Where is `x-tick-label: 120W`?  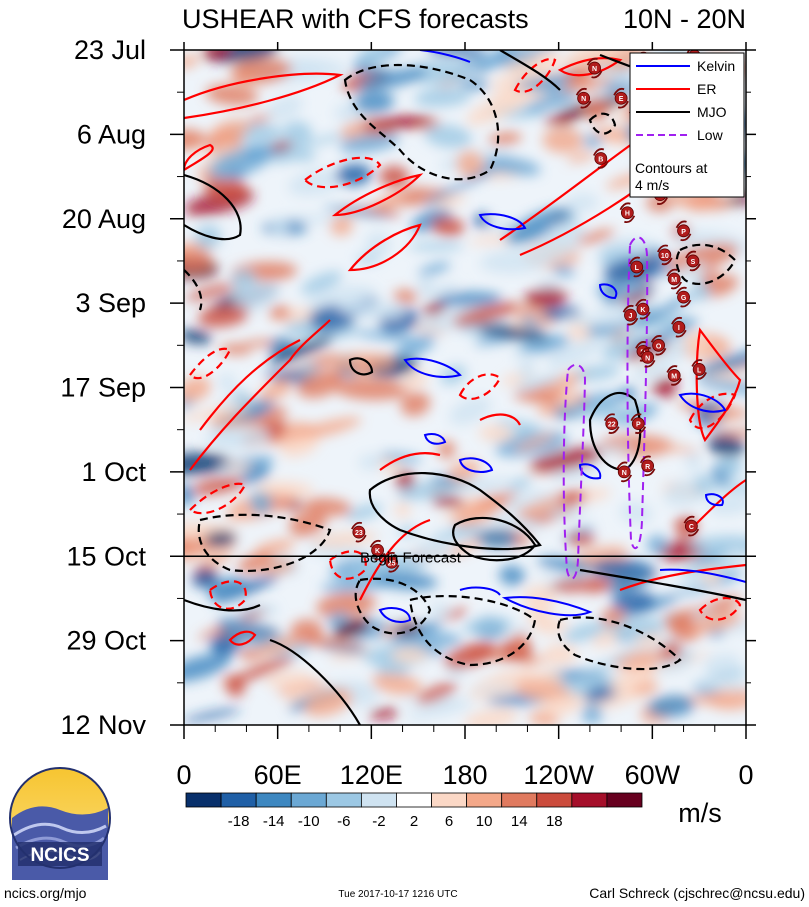 x-tick-label: 120W is located at coordinates (558, 775).